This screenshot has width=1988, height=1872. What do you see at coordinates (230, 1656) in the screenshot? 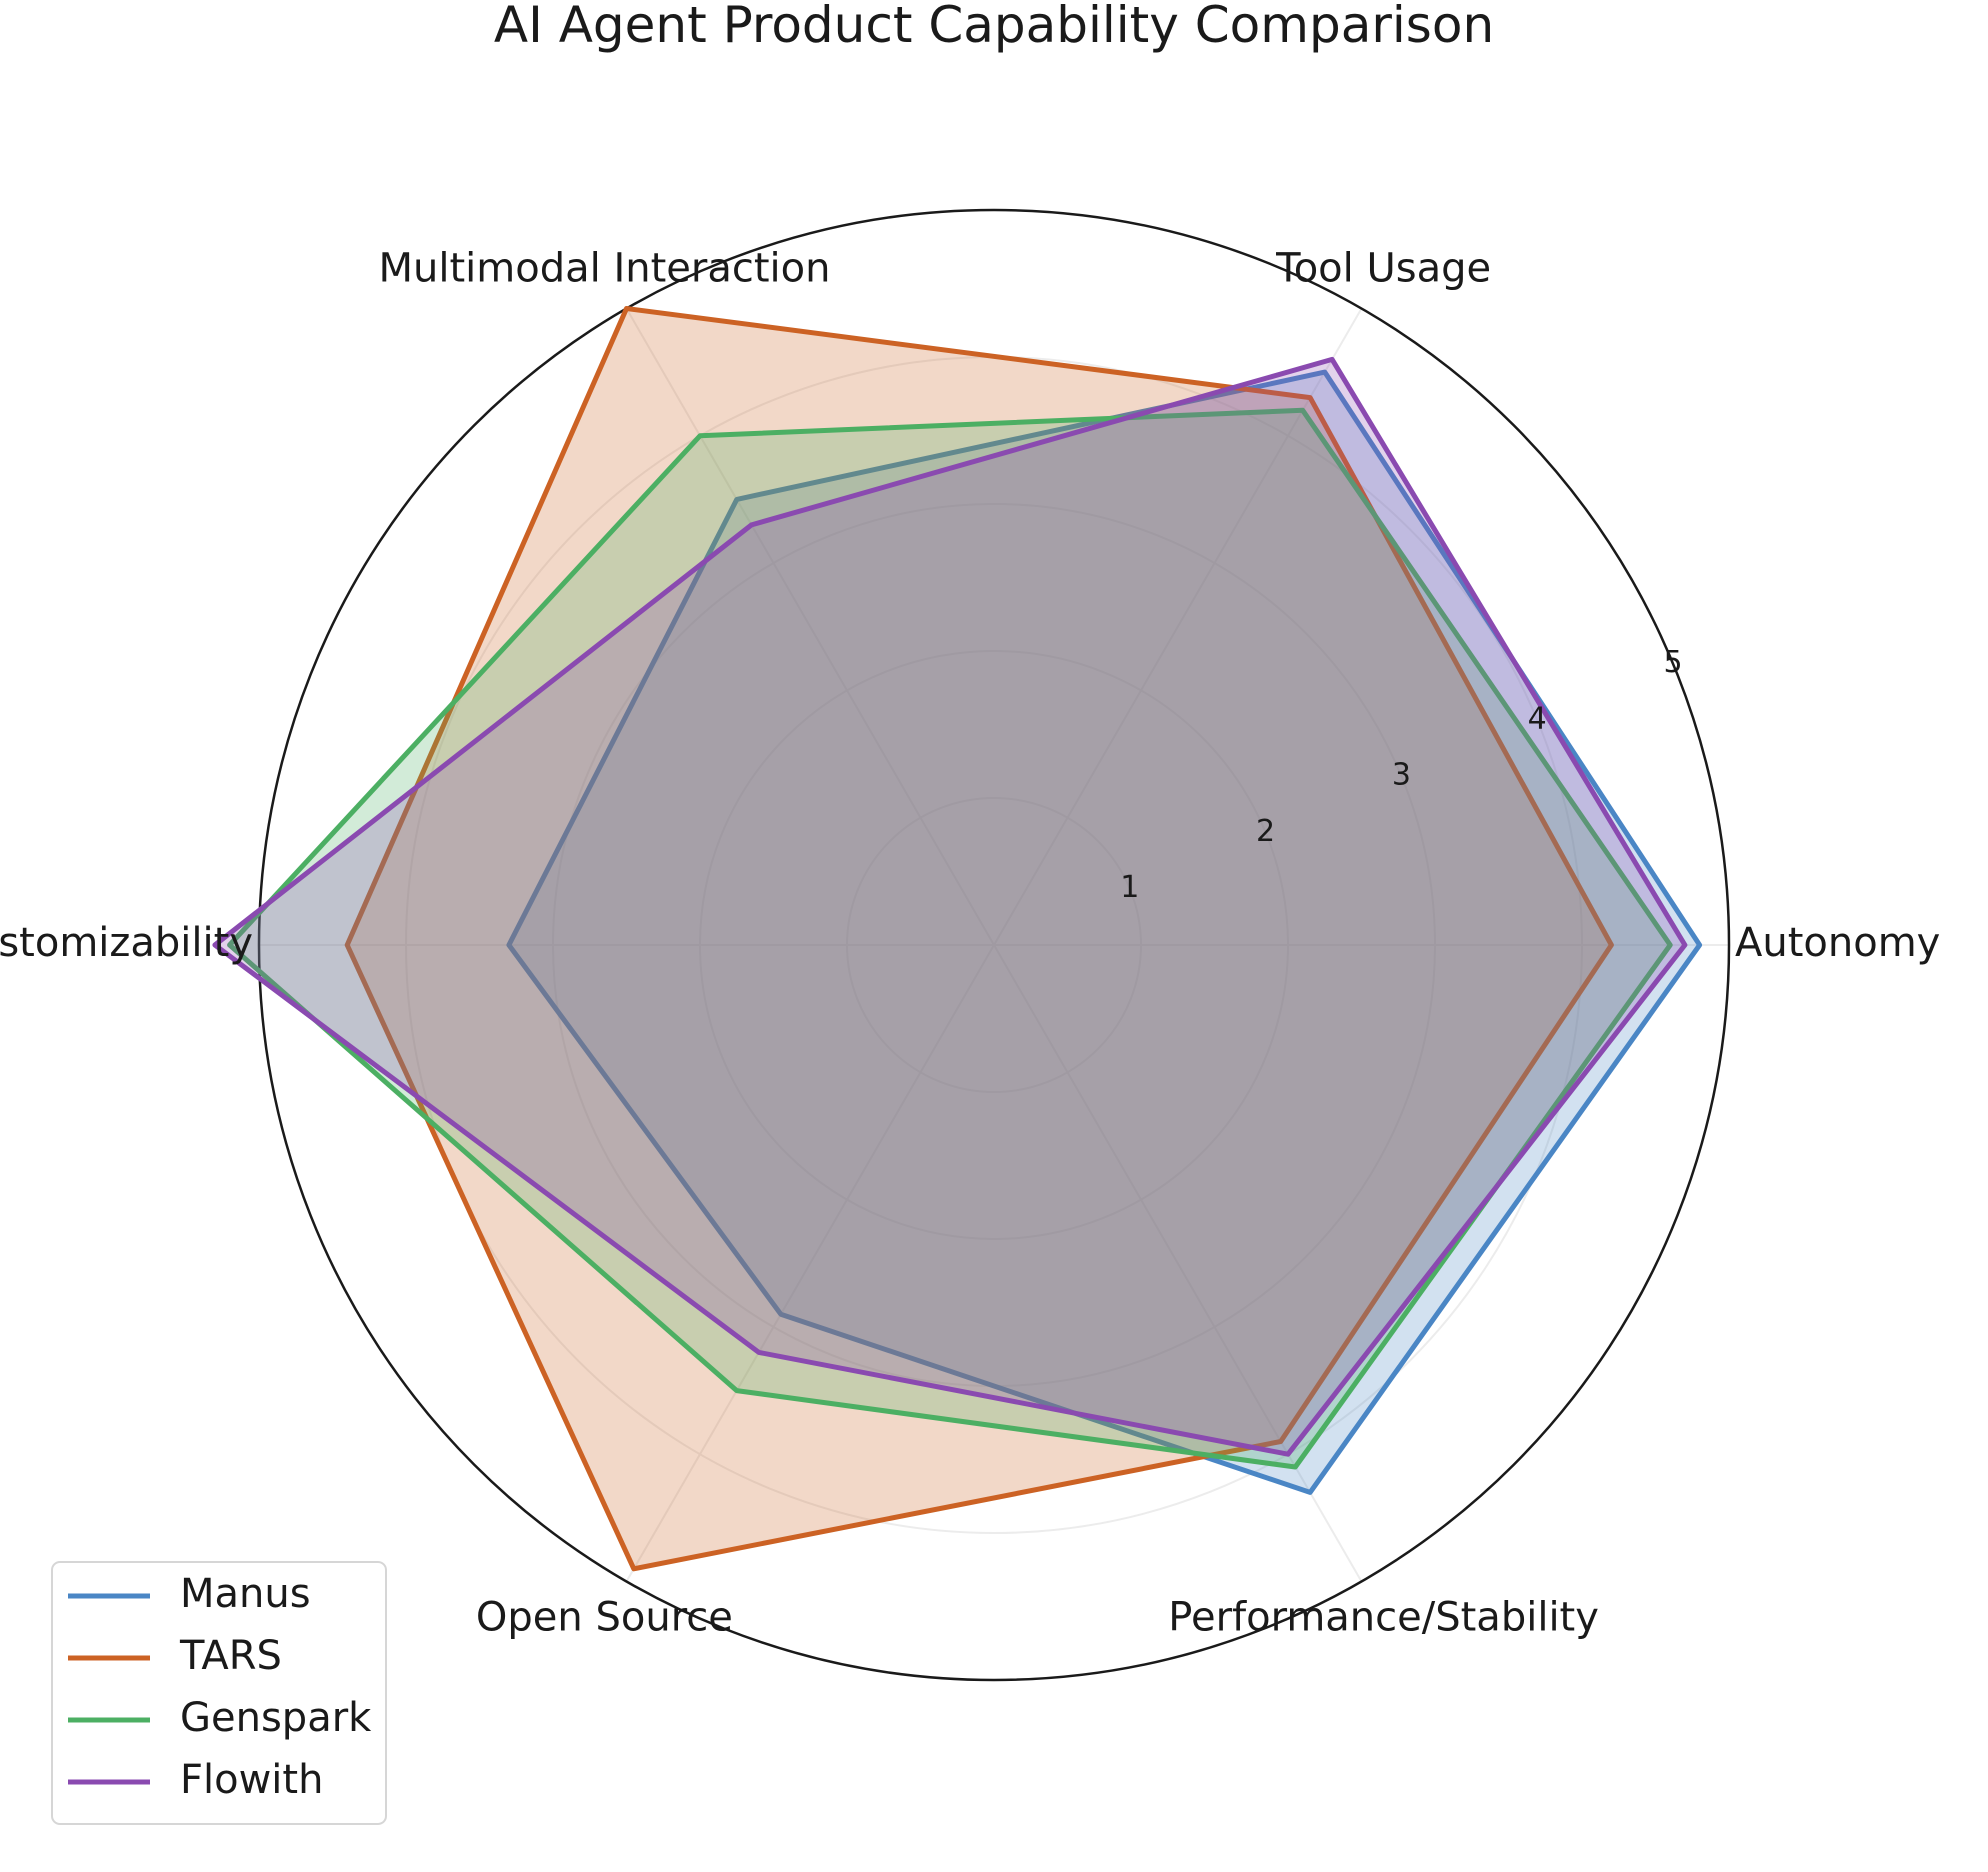
I see `legend-label-tars: TARS` at bounding box center [230, 1656].